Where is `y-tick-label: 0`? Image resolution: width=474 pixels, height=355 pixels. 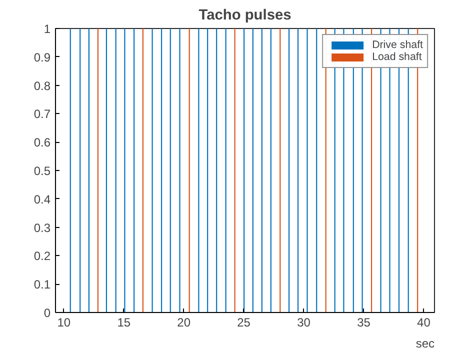 y-tick-label: 0 is located at coordinates (47, 313).